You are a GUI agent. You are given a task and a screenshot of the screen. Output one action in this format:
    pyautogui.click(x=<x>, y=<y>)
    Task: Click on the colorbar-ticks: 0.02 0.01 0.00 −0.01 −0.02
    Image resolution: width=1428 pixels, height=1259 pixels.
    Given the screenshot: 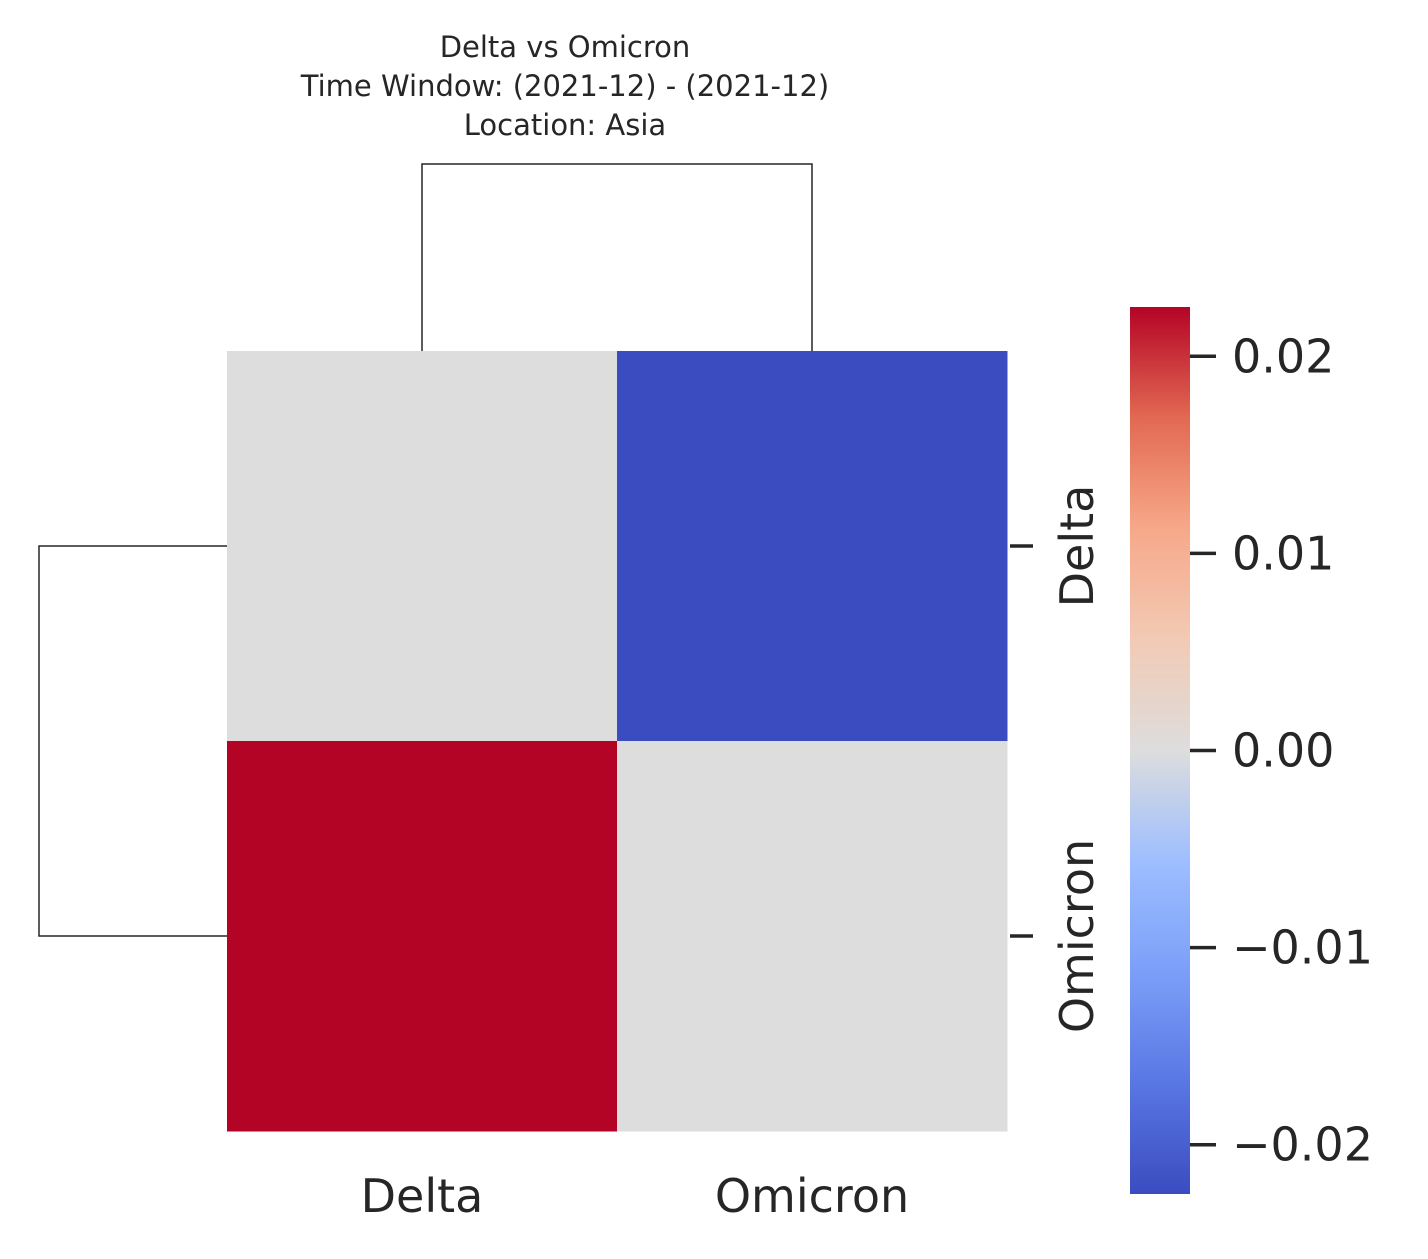 What is the action you would take?
    pyautogui.click(x=1281, y=750)
    